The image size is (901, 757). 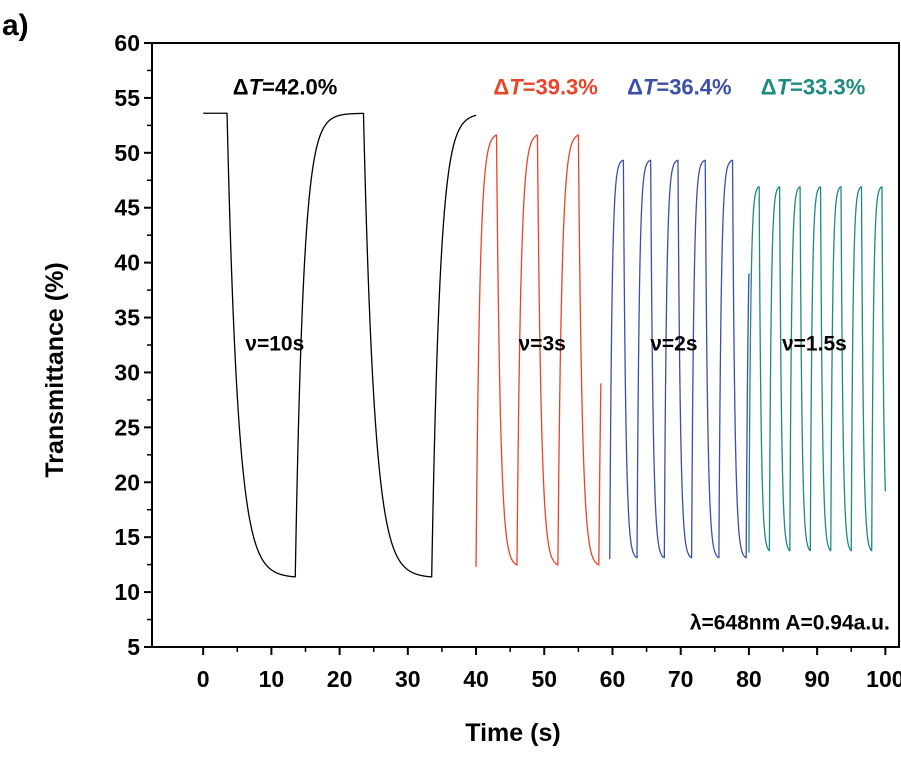 What do you see at coordinates (613, 679) in the screenshot?
I see `x-tick-label-60: 60` at bounding box center [613, 679].